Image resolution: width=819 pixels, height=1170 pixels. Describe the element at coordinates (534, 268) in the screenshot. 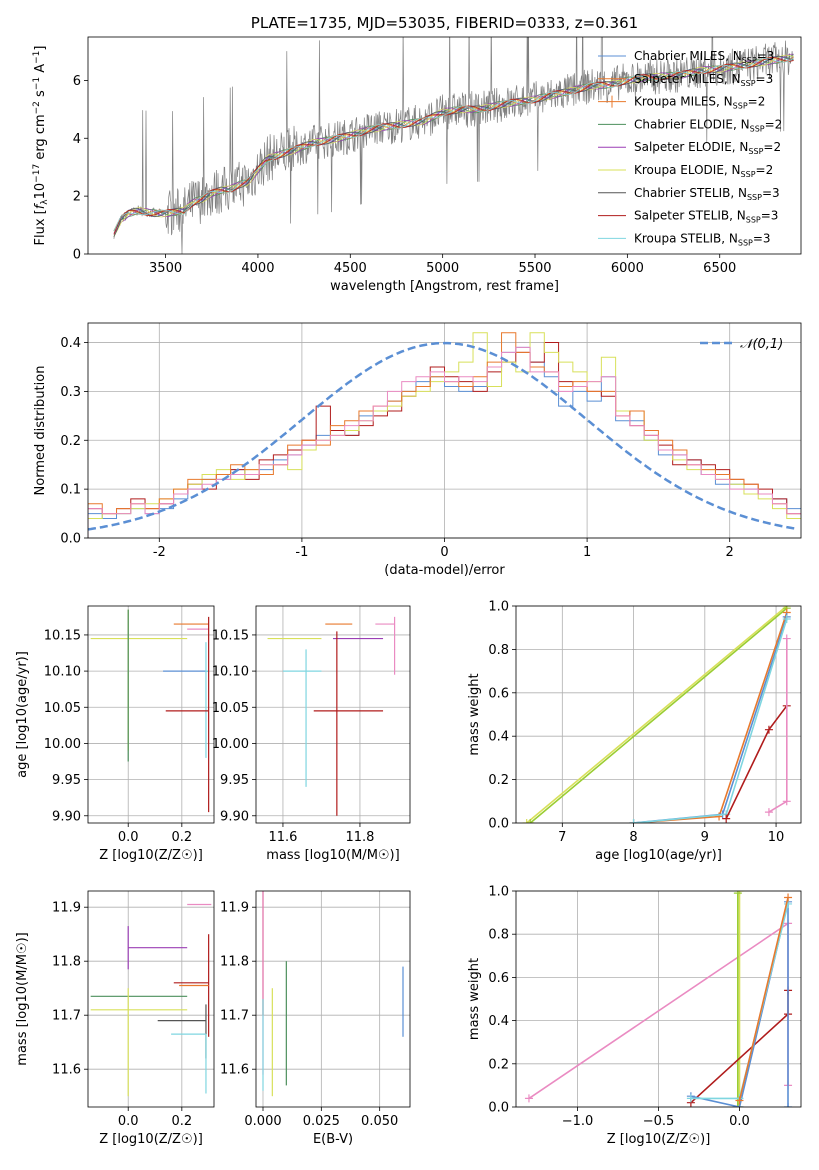

I see `x-tick-label: 5500` at that location.